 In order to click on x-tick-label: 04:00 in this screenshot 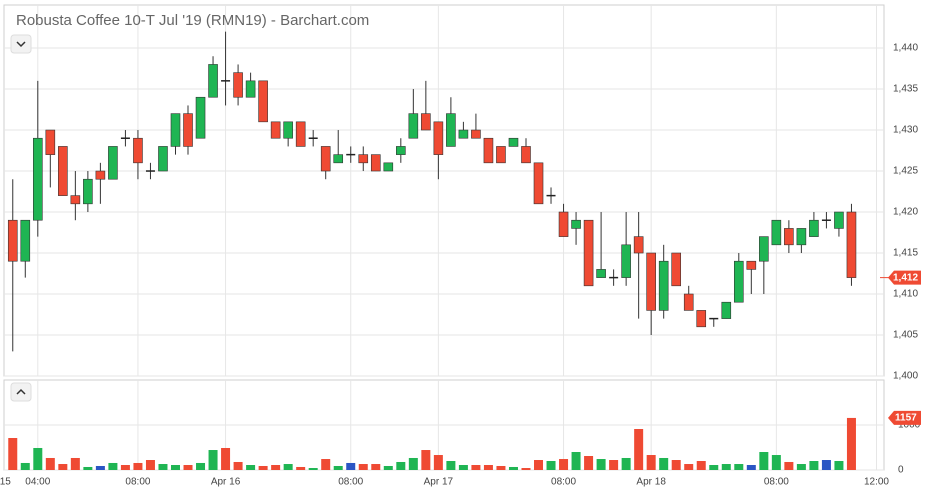, I will do `click(37, 482)`.